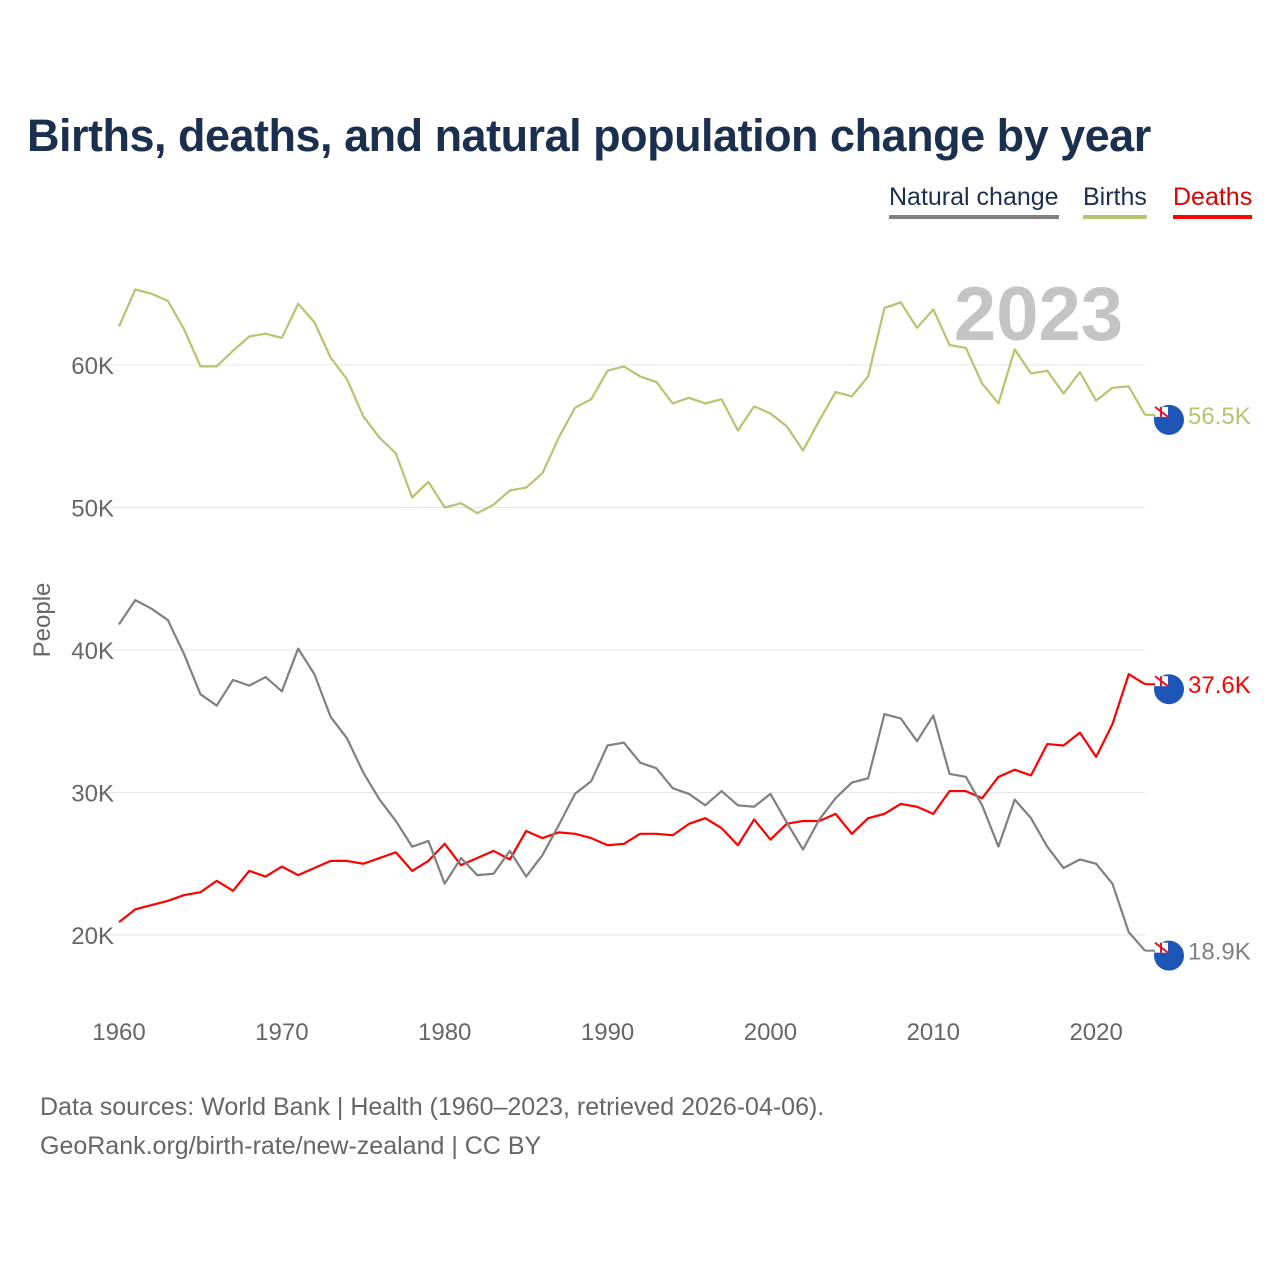  Describe the element at coordinates (933, 1032) in the screenshot. I see `x-tick-label: 2010` at that location.